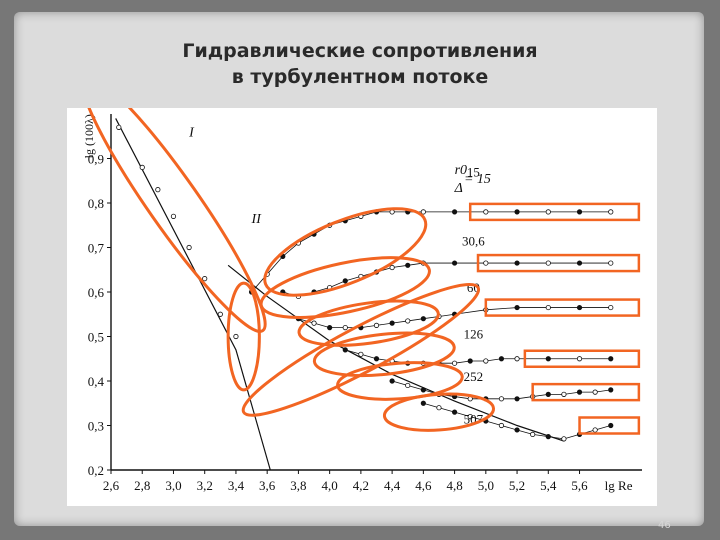 The width and height of the screenshot is (720, 540). Describe the element at coordinates (454, 485) in the screenshot. I see `x-tick-label: 4,8` at that location.